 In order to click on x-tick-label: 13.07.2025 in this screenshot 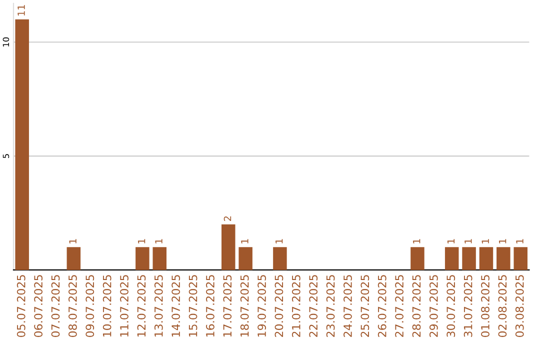, I will do `click(158, 306)`.